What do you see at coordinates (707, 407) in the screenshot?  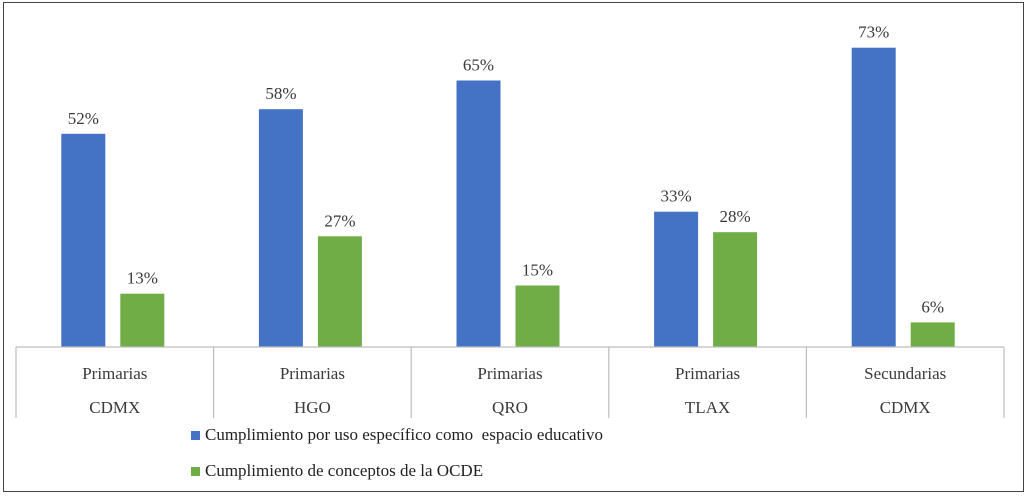 I see `category-label: TLAX` at bounding box center [707, 407].